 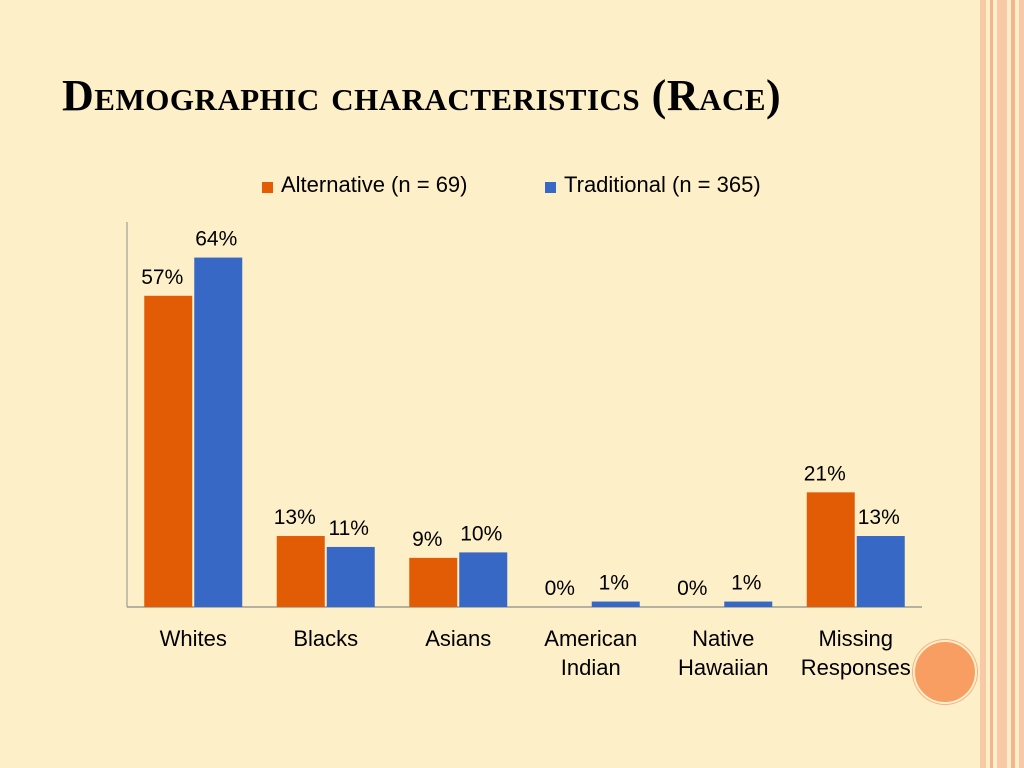 I want to click on data-label: 9%, so click(x=427, y=539).